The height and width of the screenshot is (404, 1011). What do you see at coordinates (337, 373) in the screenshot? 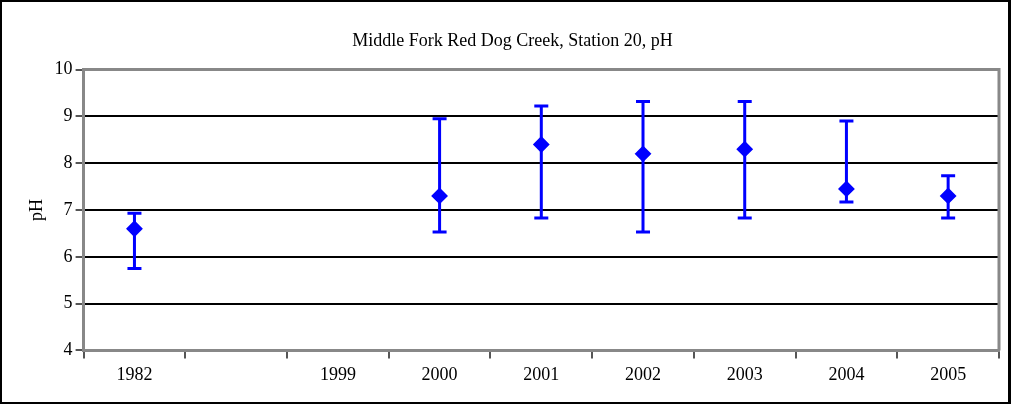
I see `x-tick-label: 1999` at bounding box center [337, 373].